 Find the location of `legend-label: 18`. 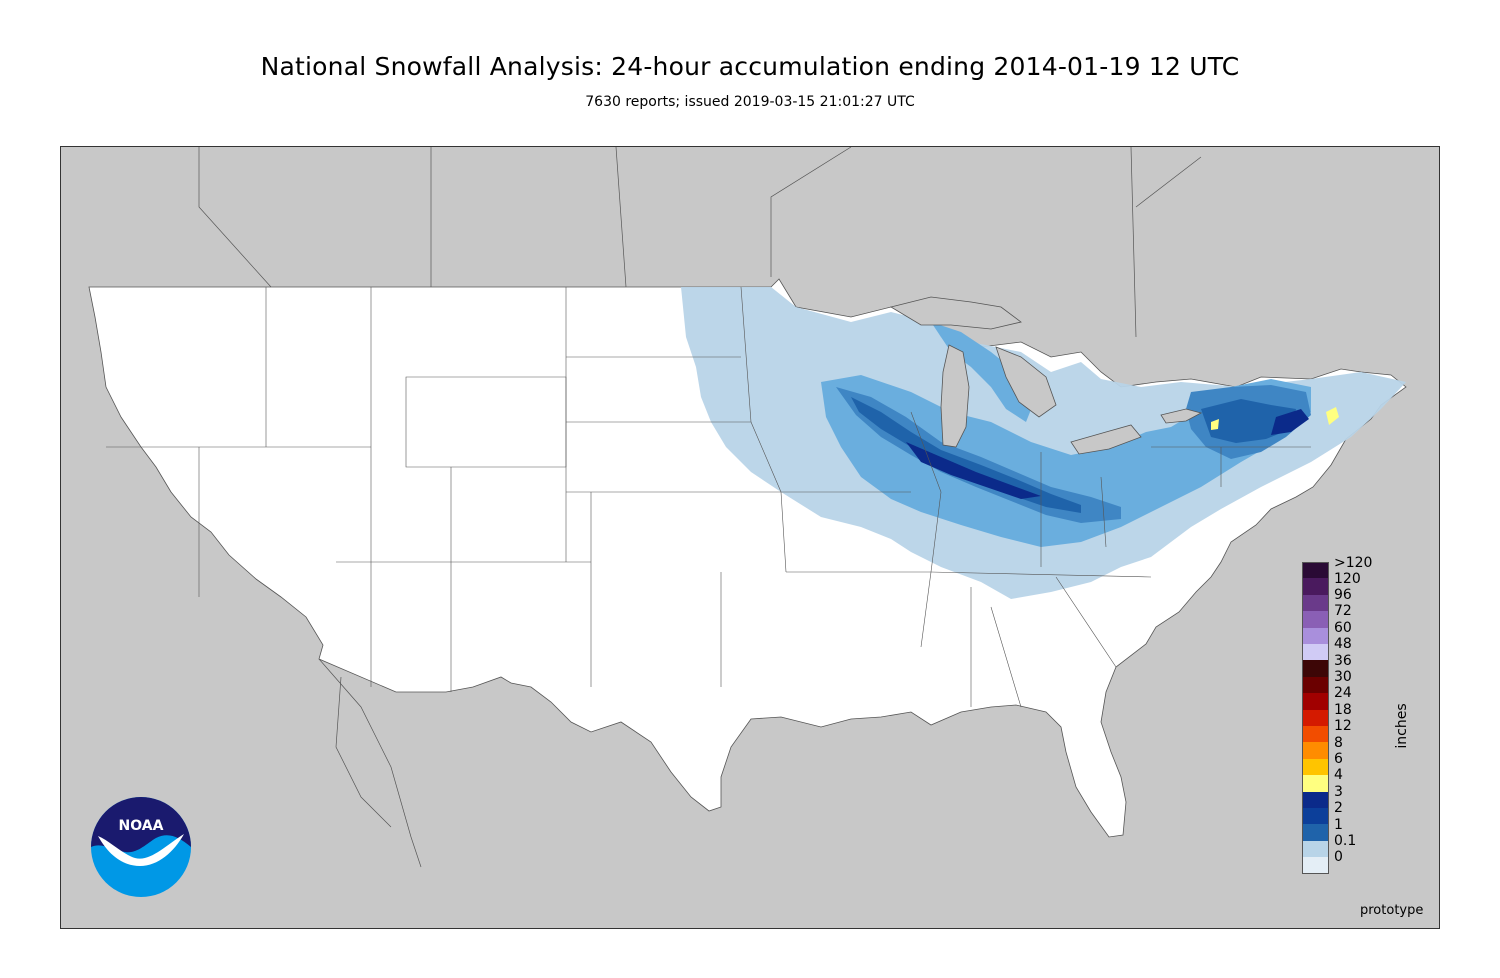

legend-label: 18 is located at coordinates (1343, 710).